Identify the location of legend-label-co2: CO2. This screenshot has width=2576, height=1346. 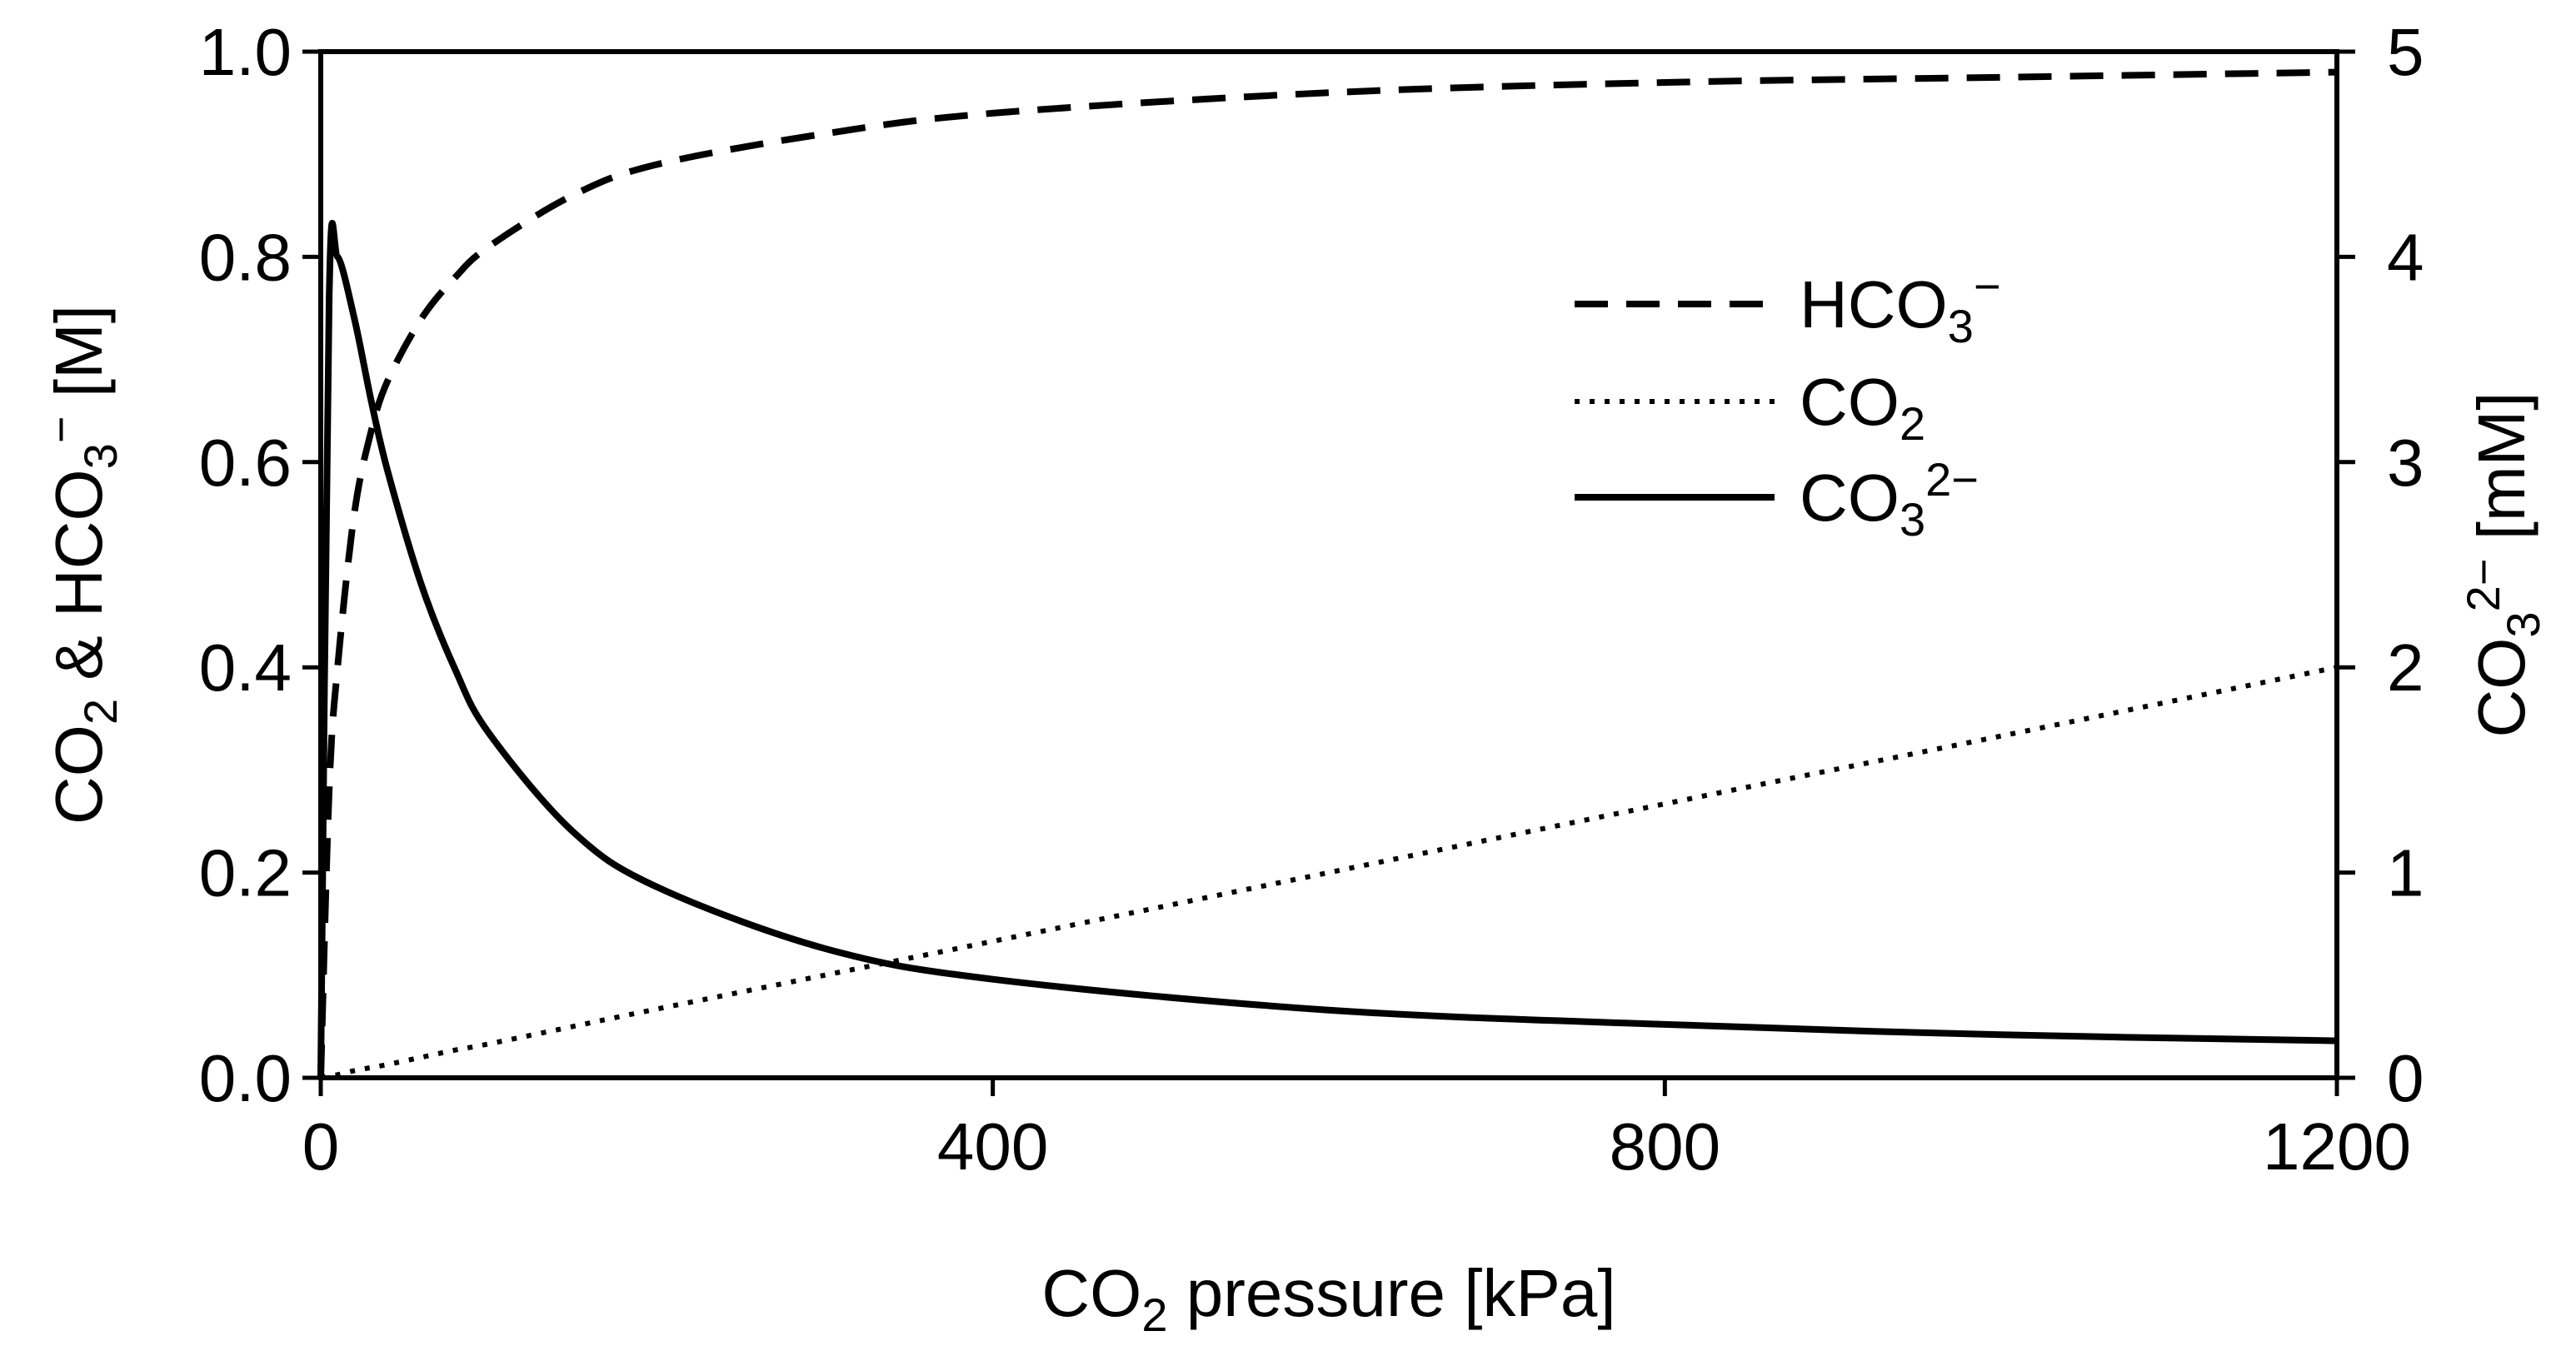
(1862, 407).